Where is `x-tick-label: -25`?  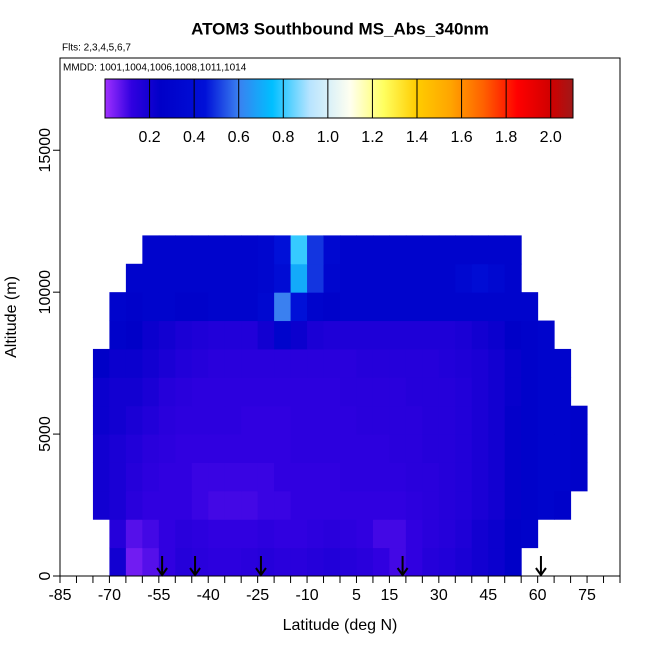
x-tick-label: -25 is located at coordinates (257, 595).